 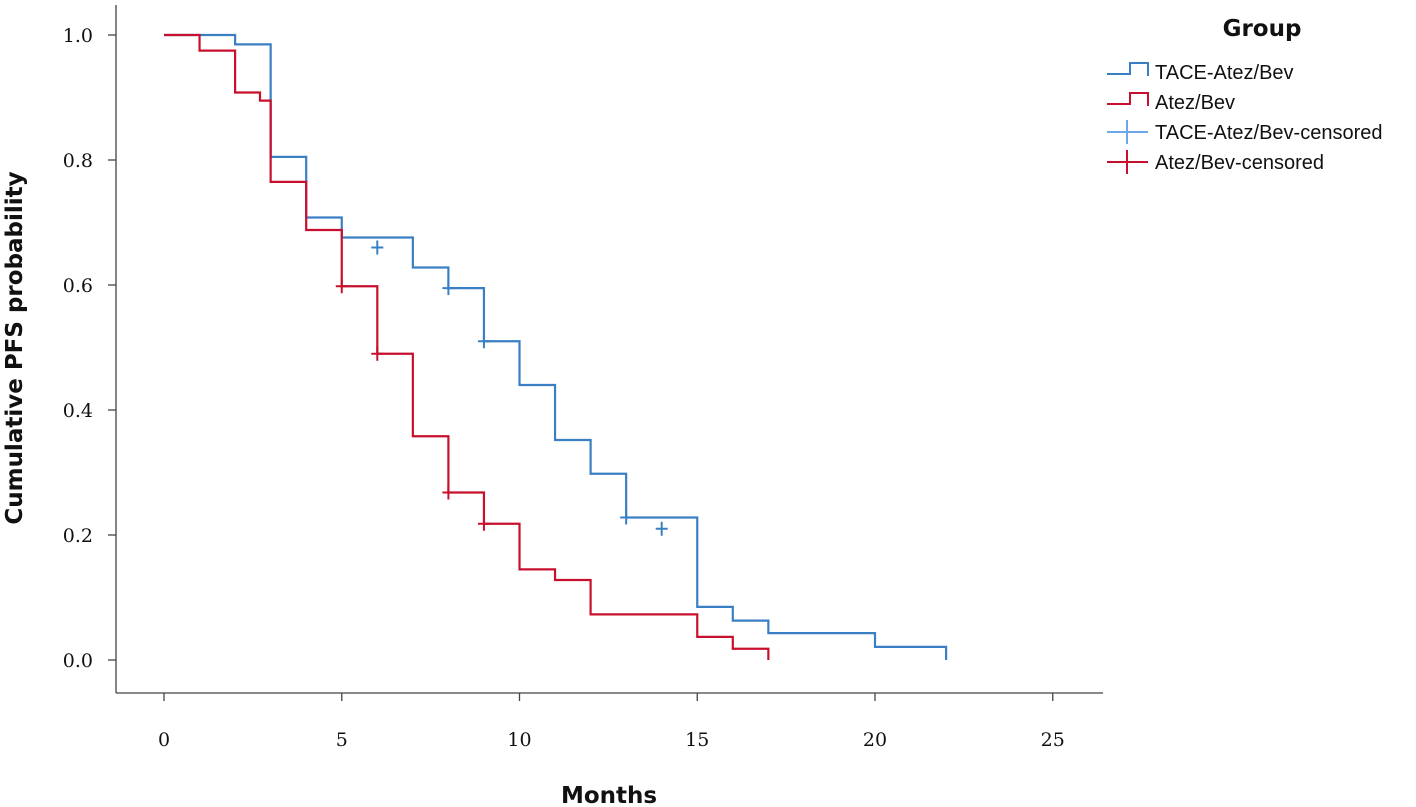 What do you see at coordinates (1262, 29) in the screenshot?
I see `legend-title: Group` at bounding box center [1262, 29].